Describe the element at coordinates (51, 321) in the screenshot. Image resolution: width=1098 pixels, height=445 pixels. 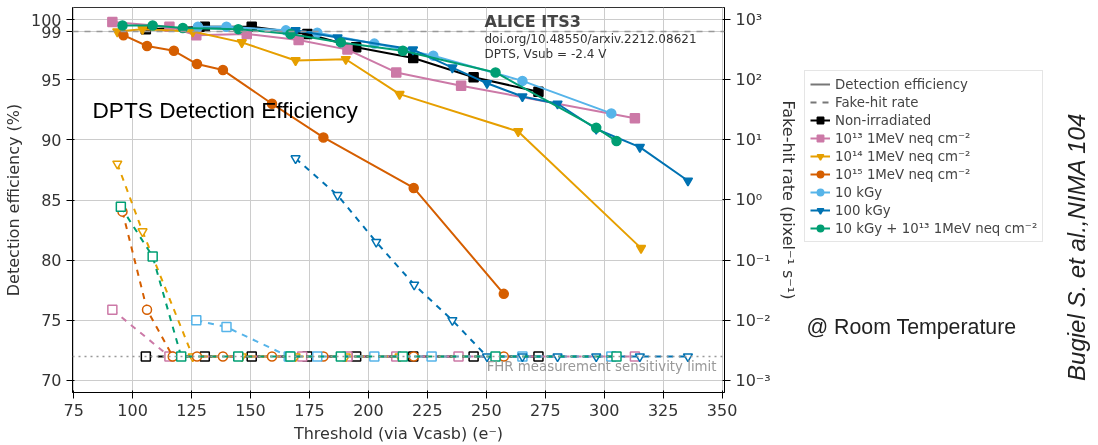
I see `y-tick-label: 75` at that location.